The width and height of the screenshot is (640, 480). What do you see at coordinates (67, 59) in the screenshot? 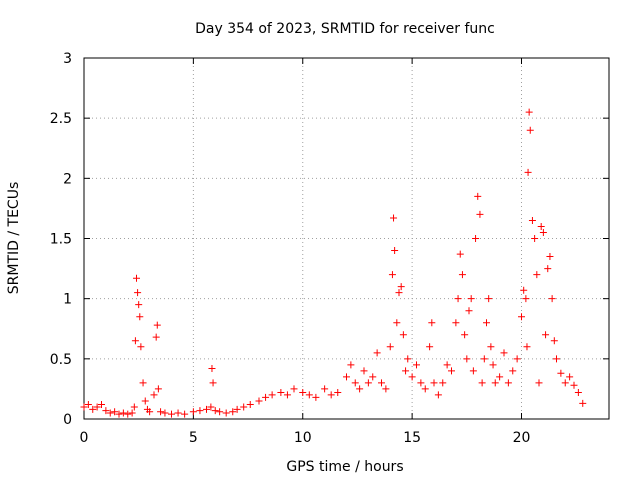
I see `y-tick-label: 3` at bounding box center [67, 59].